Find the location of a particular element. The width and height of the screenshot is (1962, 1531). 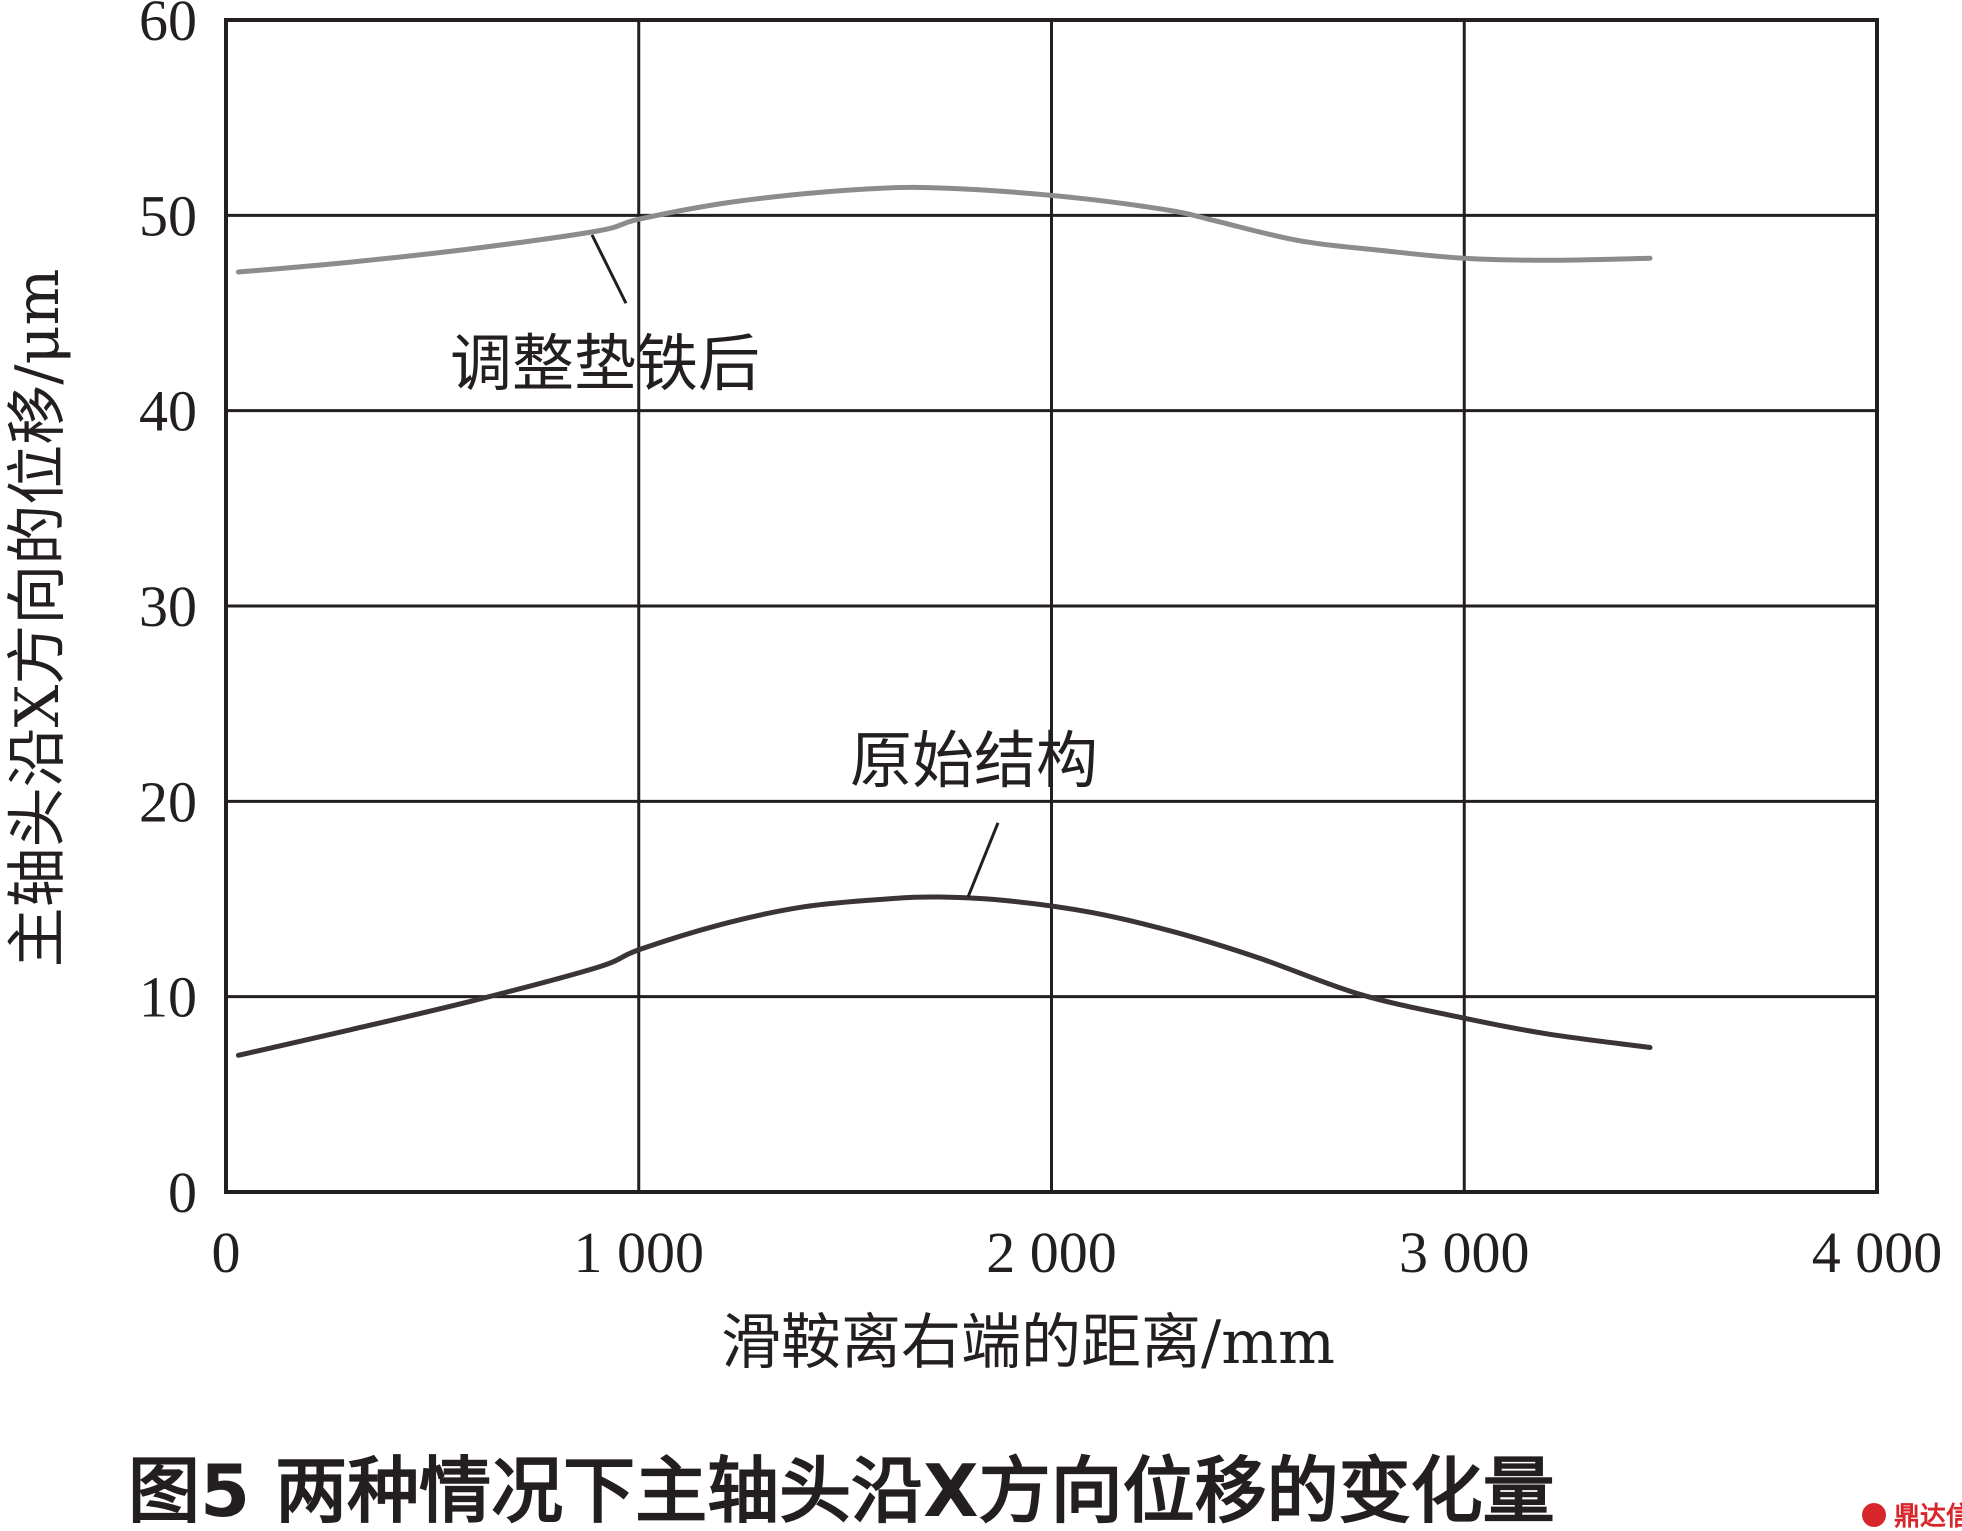

annotation-adjusted: 调整垫铁后 is located at coordinates (605, 363).